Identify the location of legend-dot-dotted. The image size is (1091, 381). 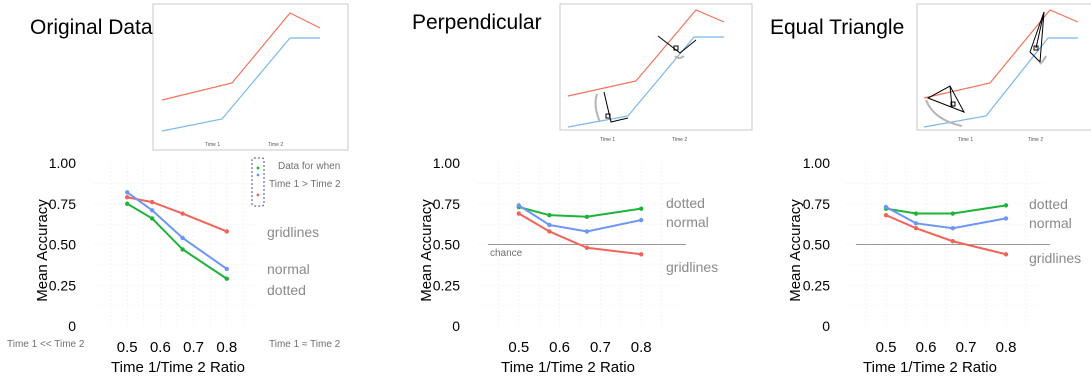
(258, 168).